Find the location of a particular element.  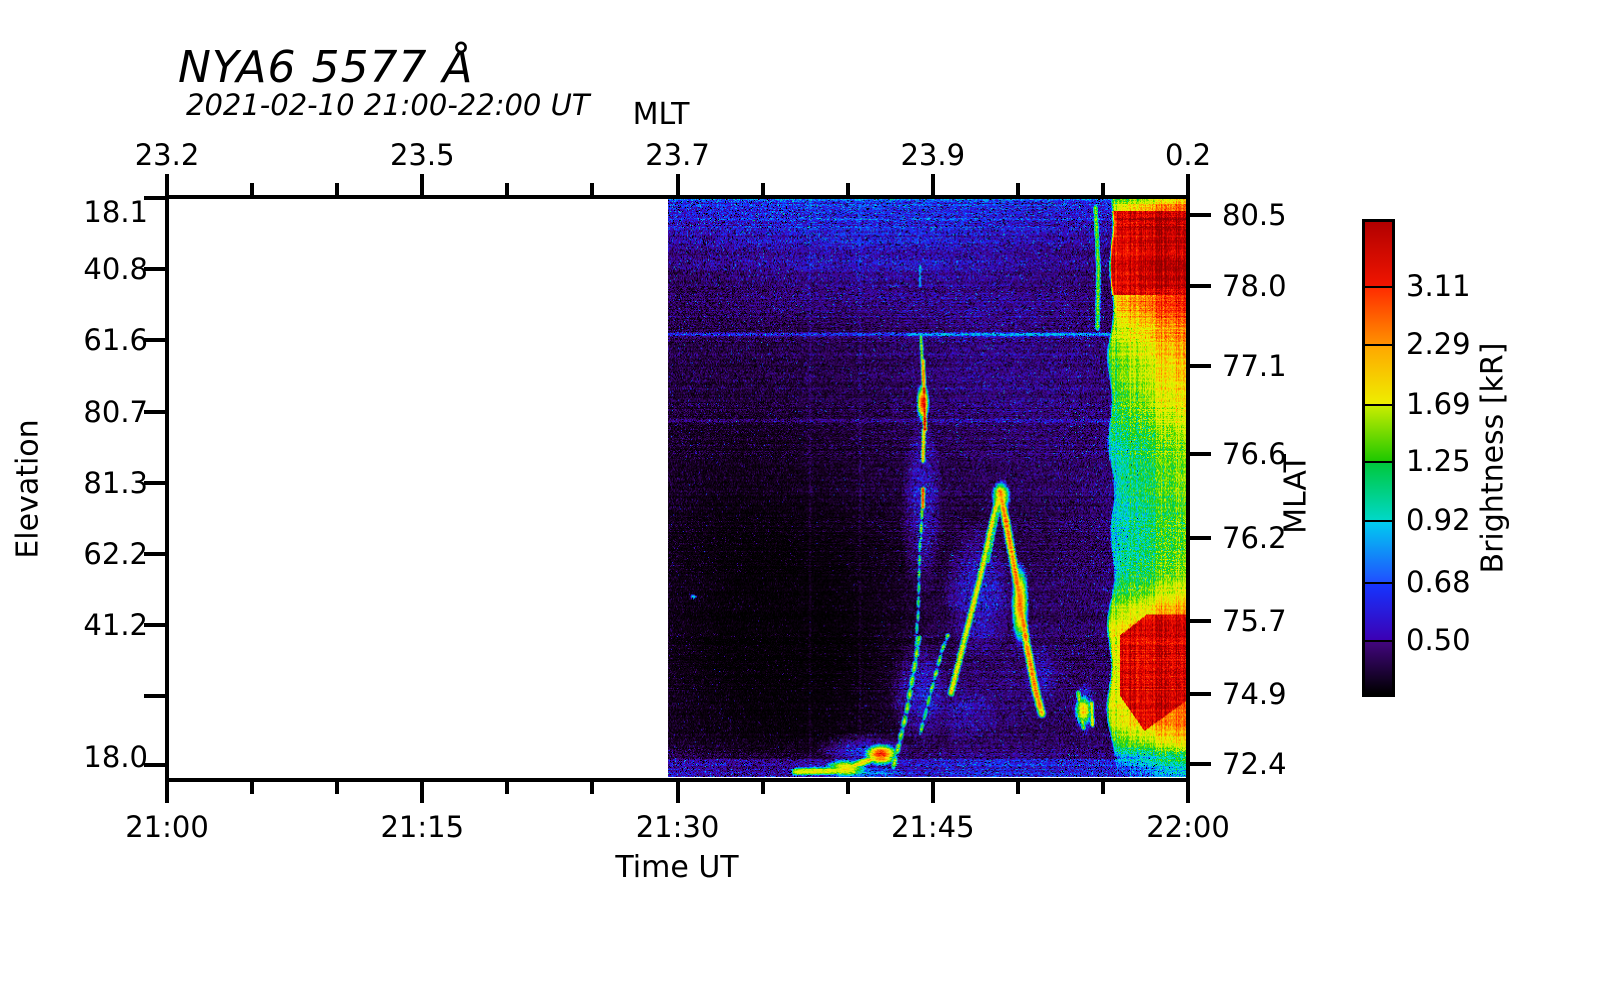

colorbar-tick-label: 0.50 is located at coordinates (1438, 639).